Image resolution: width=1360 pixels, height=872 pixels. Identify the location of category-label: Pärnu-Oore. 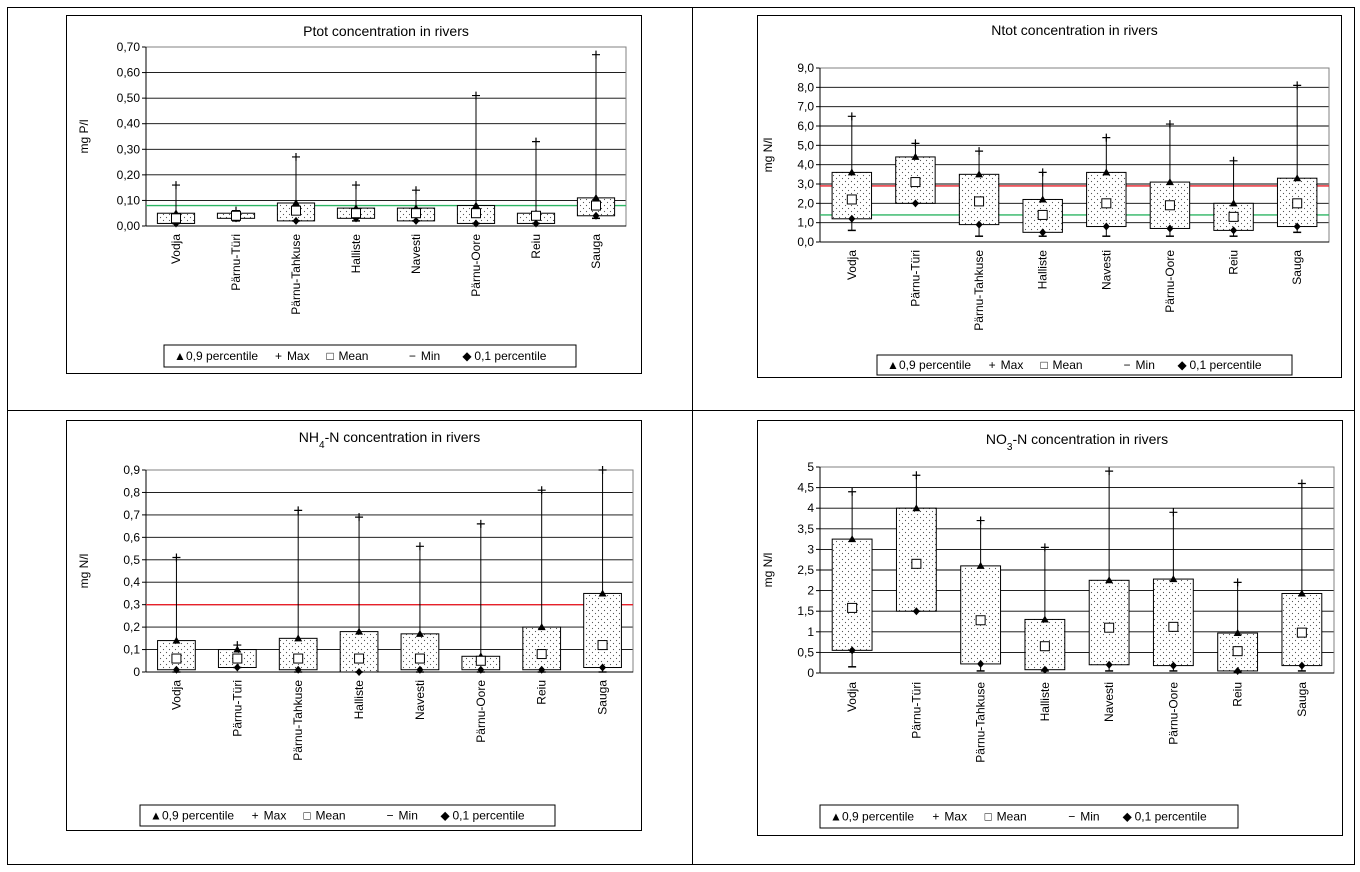
(1170, 281).